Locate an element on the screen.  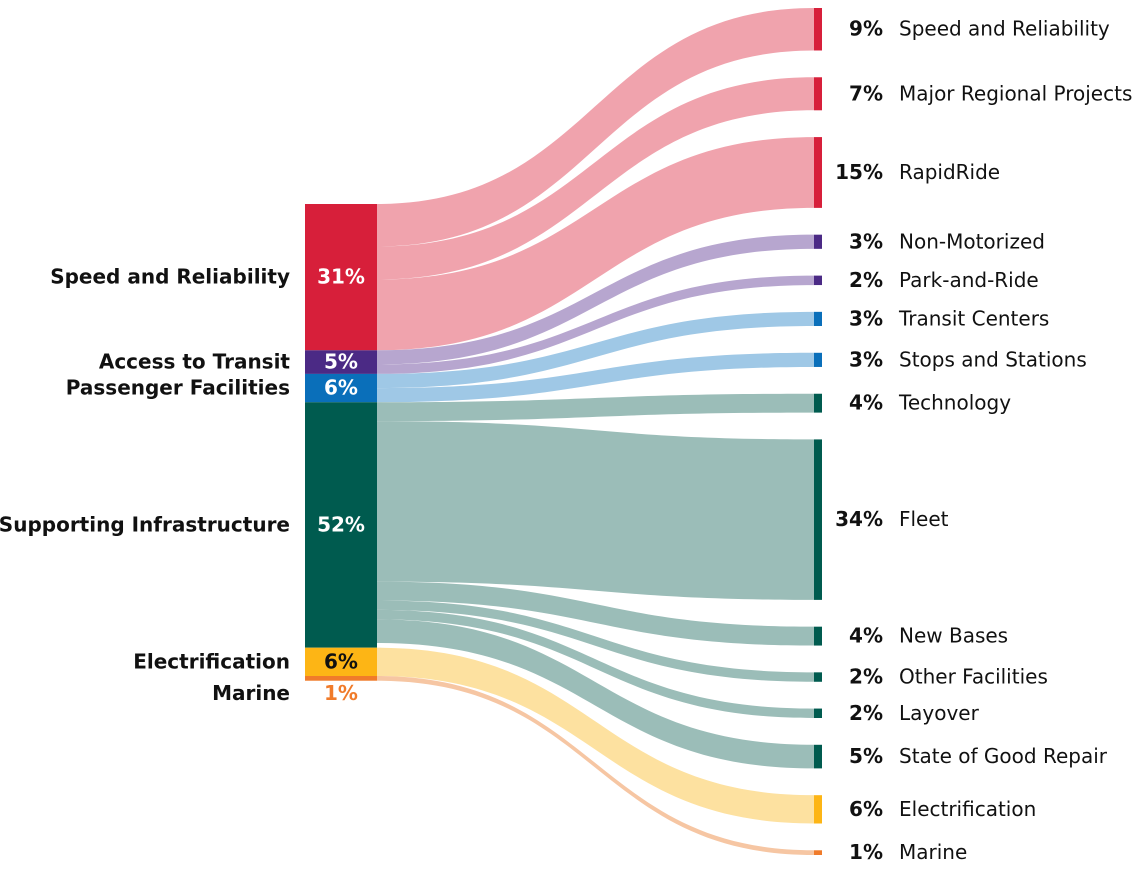
target-name: Speed and Reliability is located at coordinates (1004, 29).